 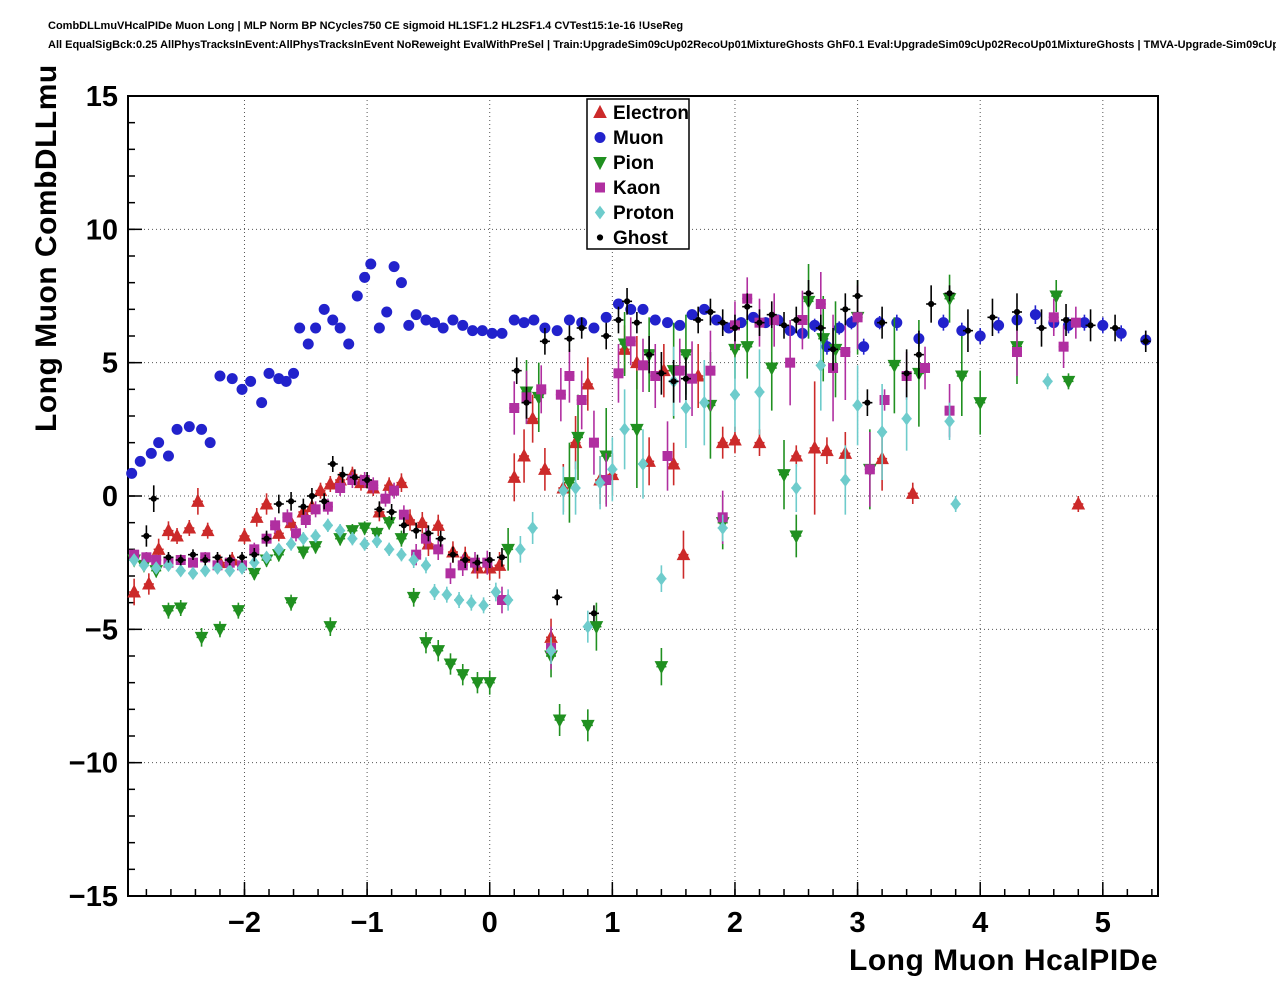 What do you see at coordinates (93, 497) in the screenshot?
I see `y-tick-labels: −15 −10 −5 0 5 10 15` at bounding box center [93, 497].